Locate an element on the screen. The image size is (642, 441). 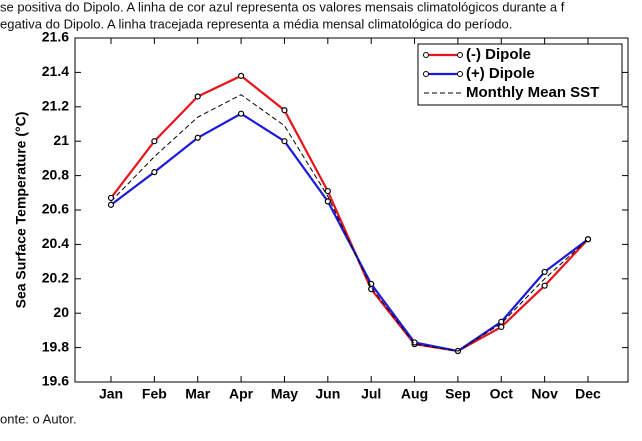
y-tick-label: 20.6 is located at coordinates (55, 209).